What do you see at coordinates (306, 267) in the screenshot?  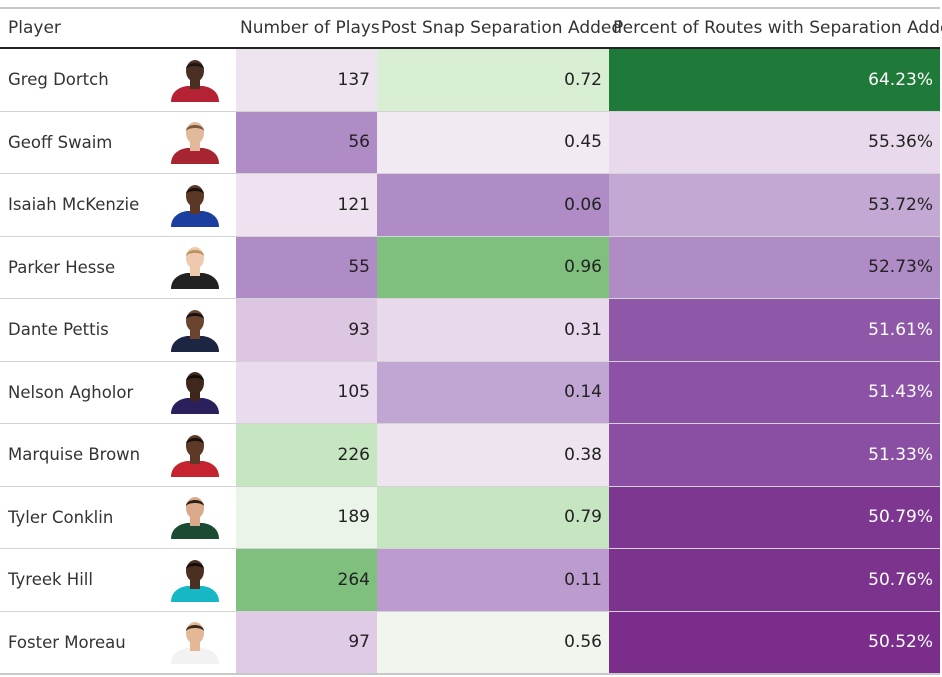 I see `number-of-plays-cell: 55` at bounding box center [306, 267].